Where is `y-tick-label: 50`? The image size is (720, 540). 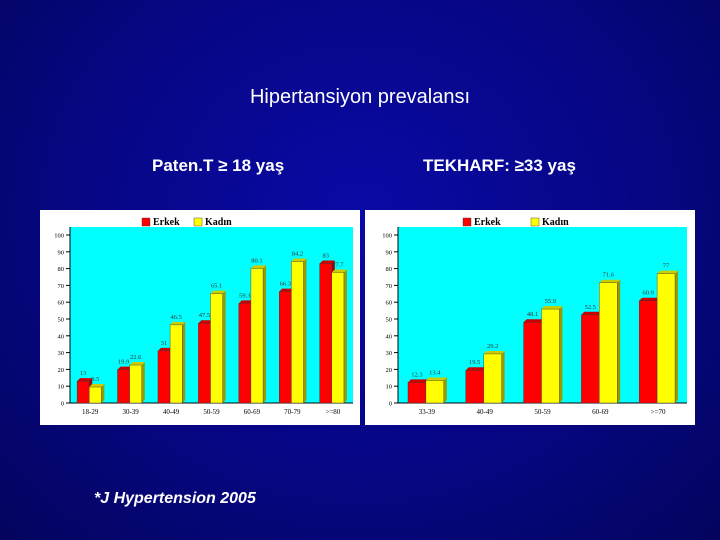 y-tick-label: 50 is located at coordinates (389, 320).